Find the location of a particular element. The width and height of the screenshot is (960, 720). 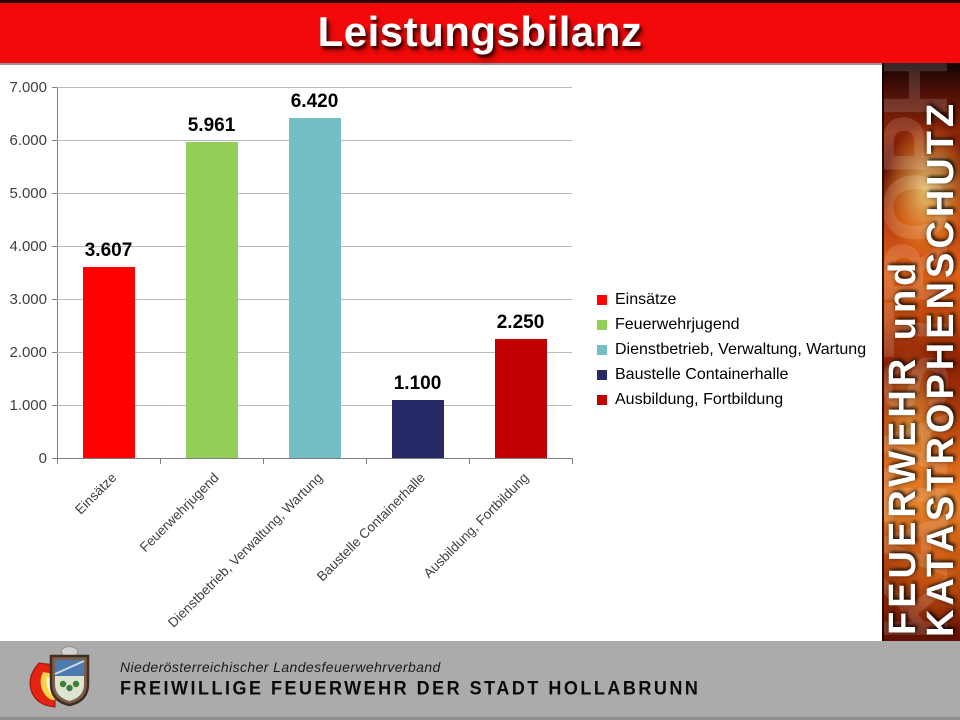

slide-title: Leistungsbilanz is located at coordinates (480, 31).